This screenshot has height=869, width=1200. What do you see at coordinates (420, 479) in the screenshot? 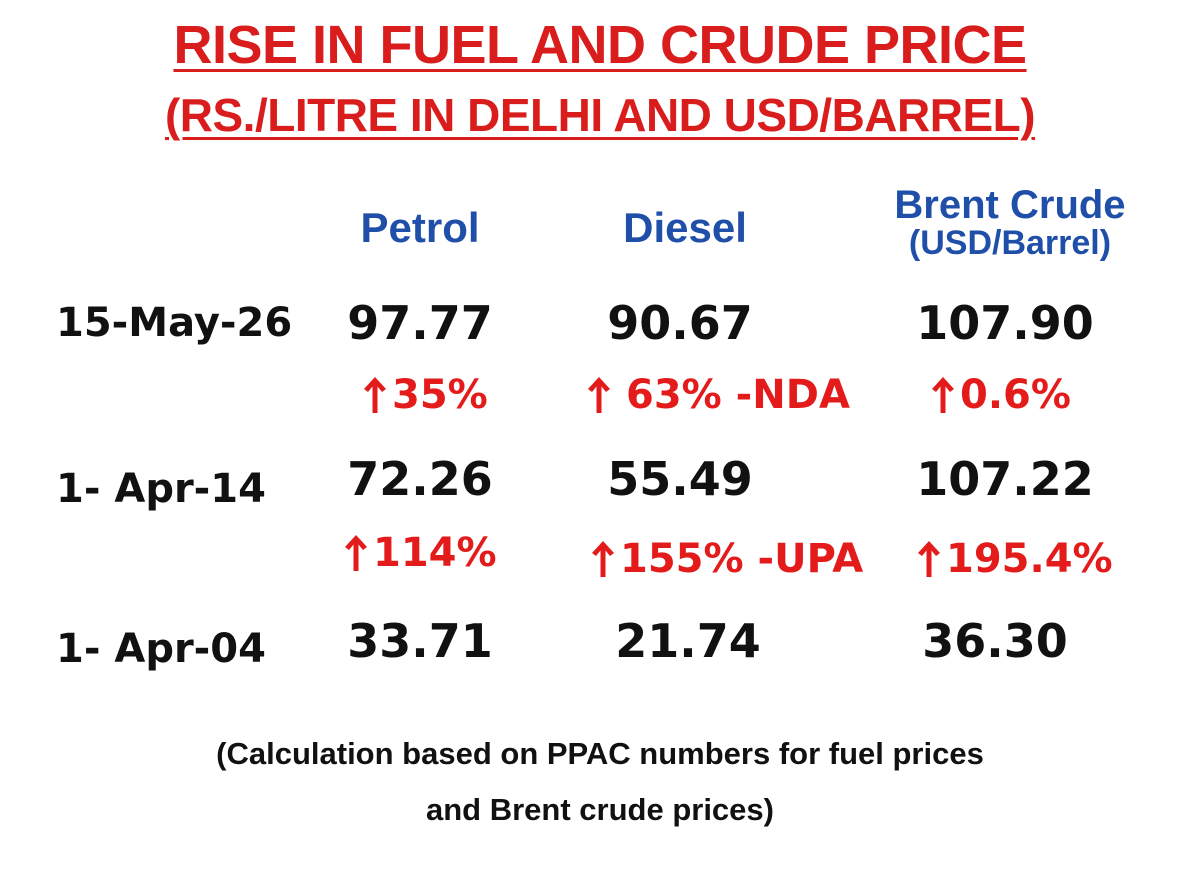
I see `petrol-price-2014: 72.26` at bounding box center [420, 479].